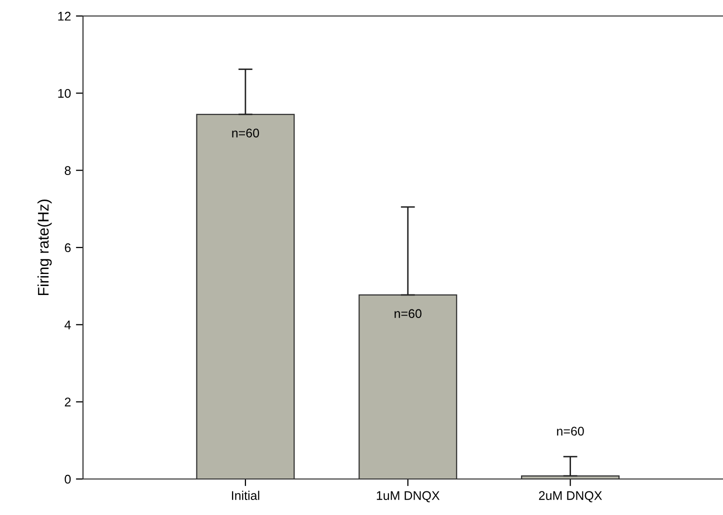 The width and height of the screenshot is (723, 515). I want to click on y-tick-label: 12, so click(64, 16).